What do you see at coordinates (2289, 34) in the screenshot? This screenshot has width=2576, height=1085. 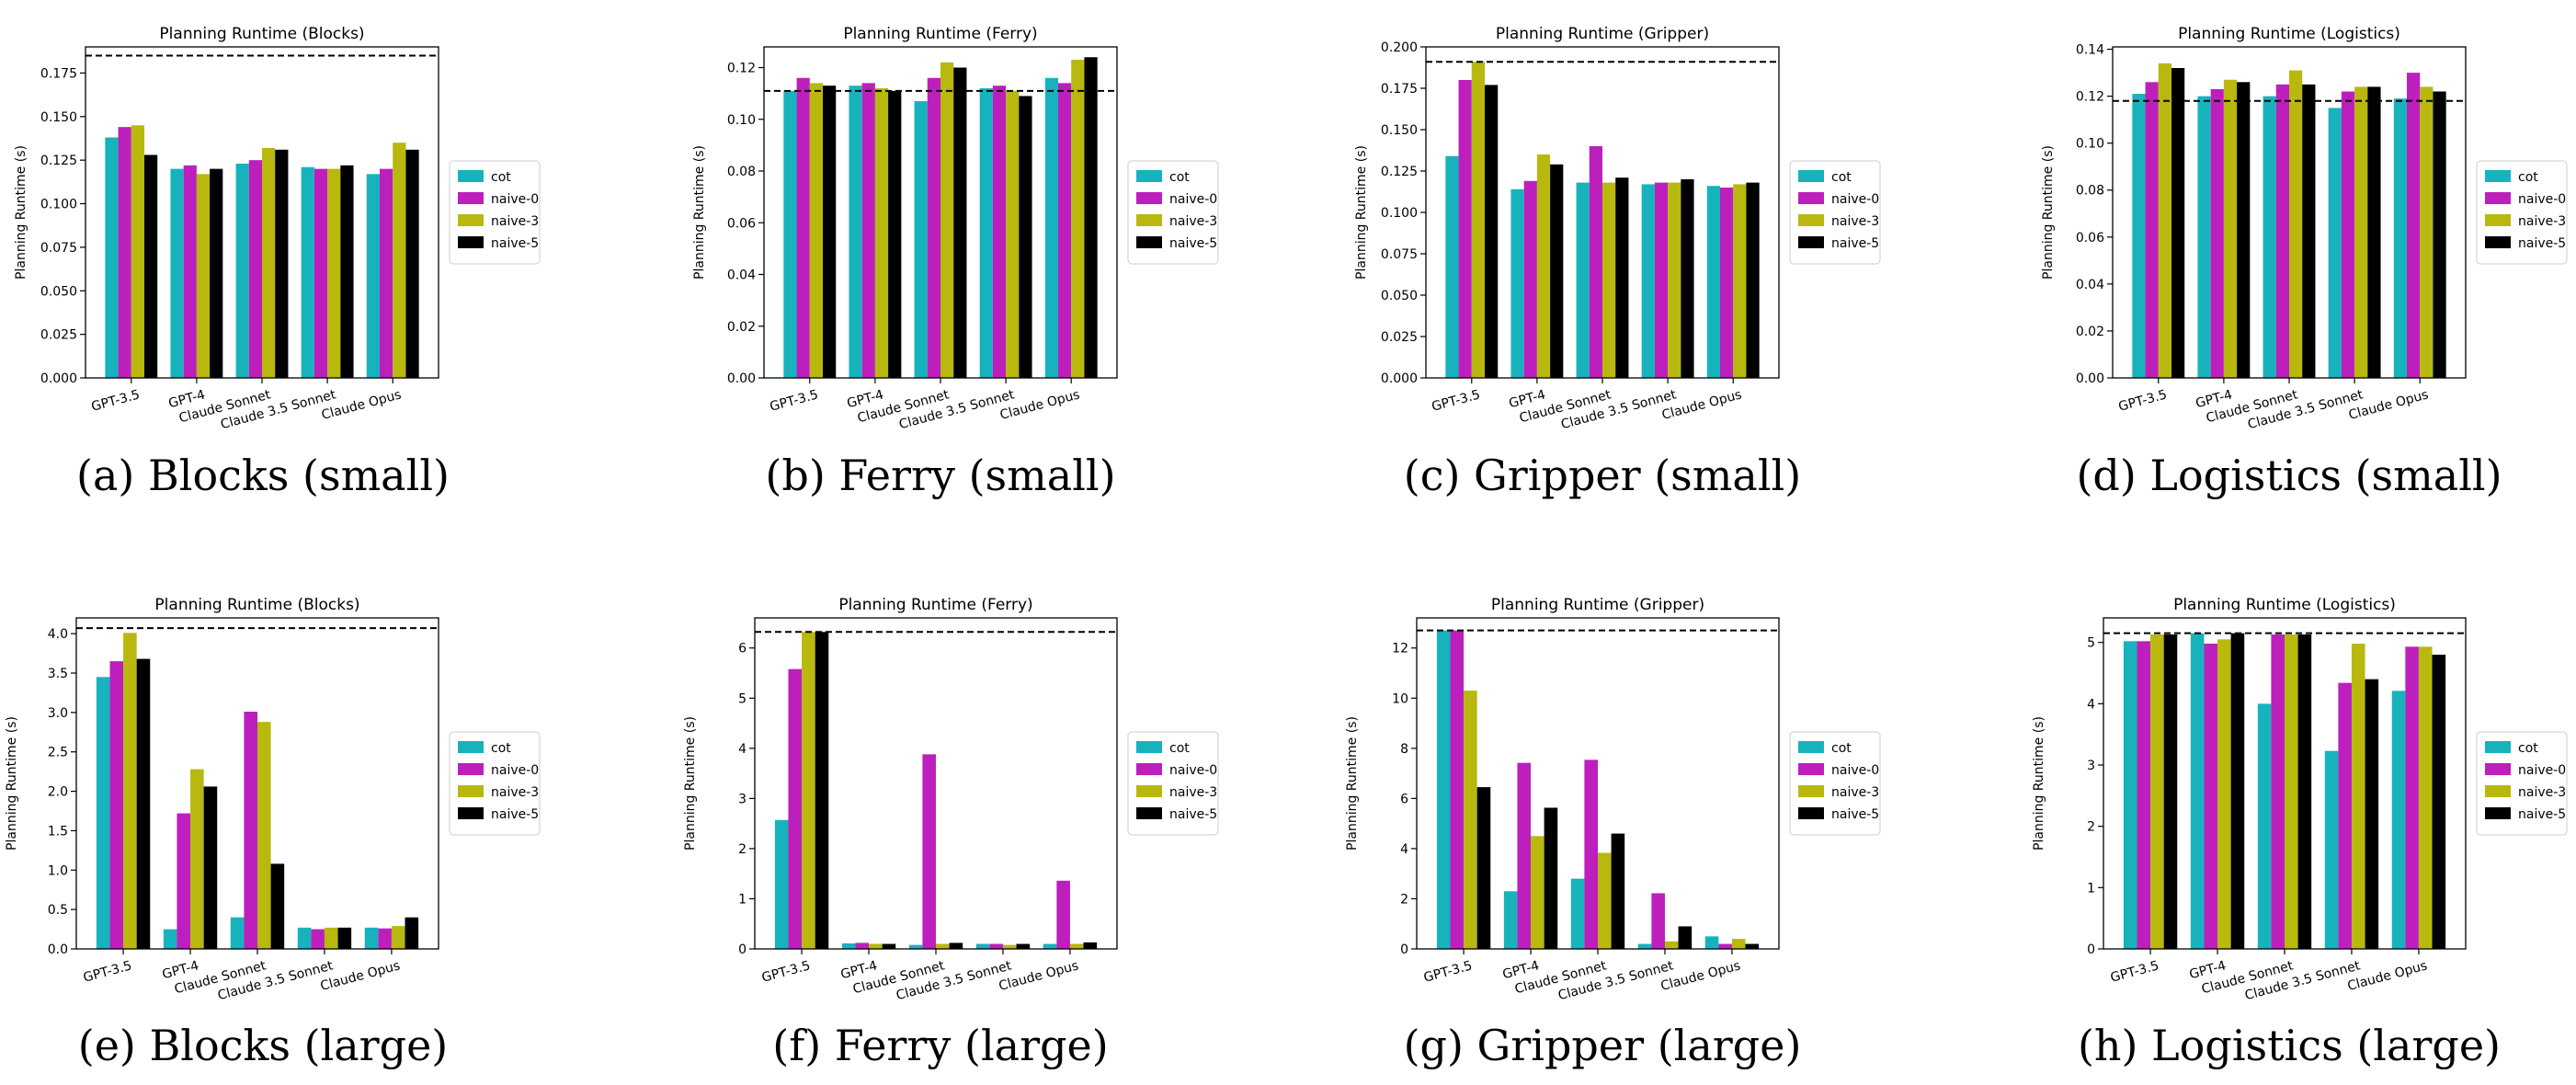 I see `chart-title: Planning Runtime (Logistics)` at bounding box center [2289, 34].